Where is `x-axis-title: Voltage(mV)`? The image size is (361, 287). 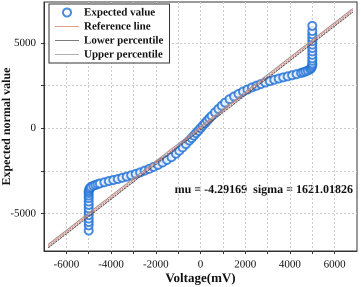 x-axis-title: Voltage(mV) is located at coordinates (200, 277).